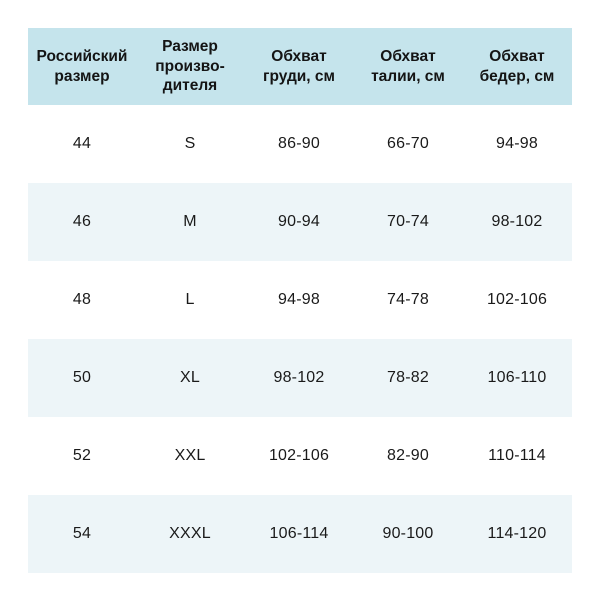 Image resolution: width=600 pixels, height=600 pixels. I want to click on cell-russian-size: 50, so click(82, 378).